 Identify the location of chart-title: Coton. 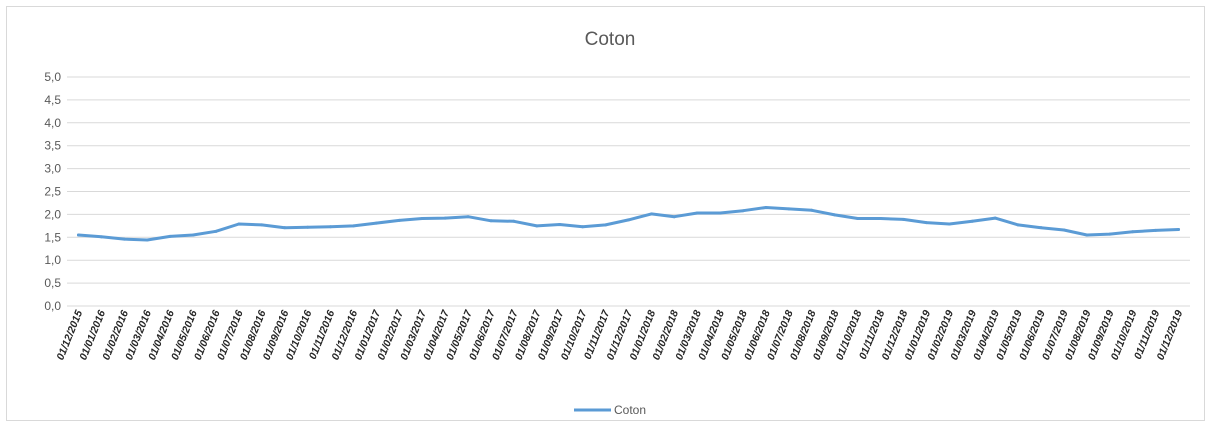
(610, 39).